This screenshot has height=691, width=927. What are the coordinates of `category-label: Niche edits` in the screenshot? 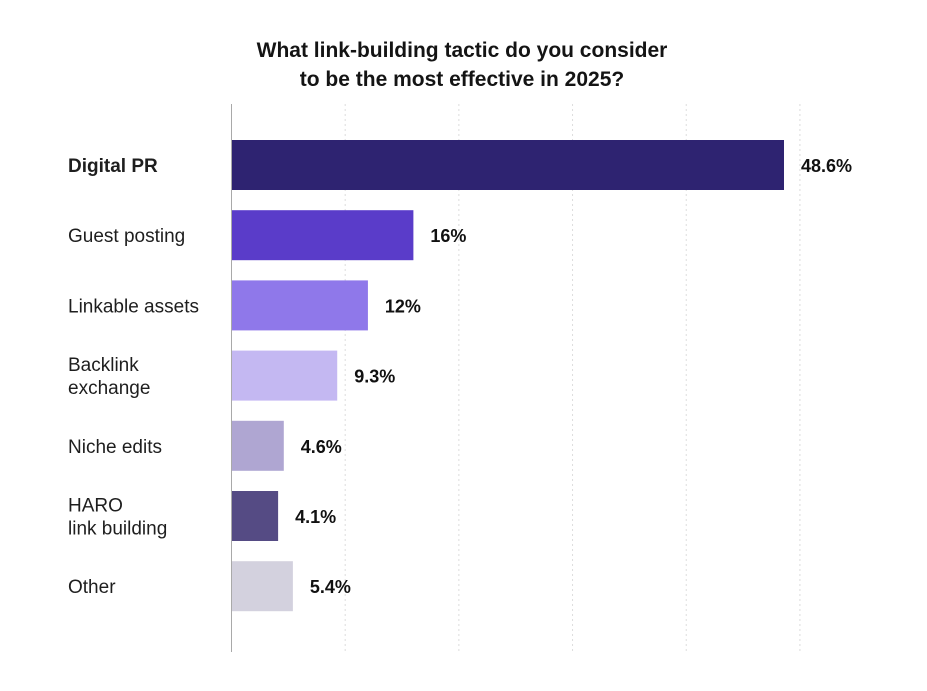 It's located at (115, 447).